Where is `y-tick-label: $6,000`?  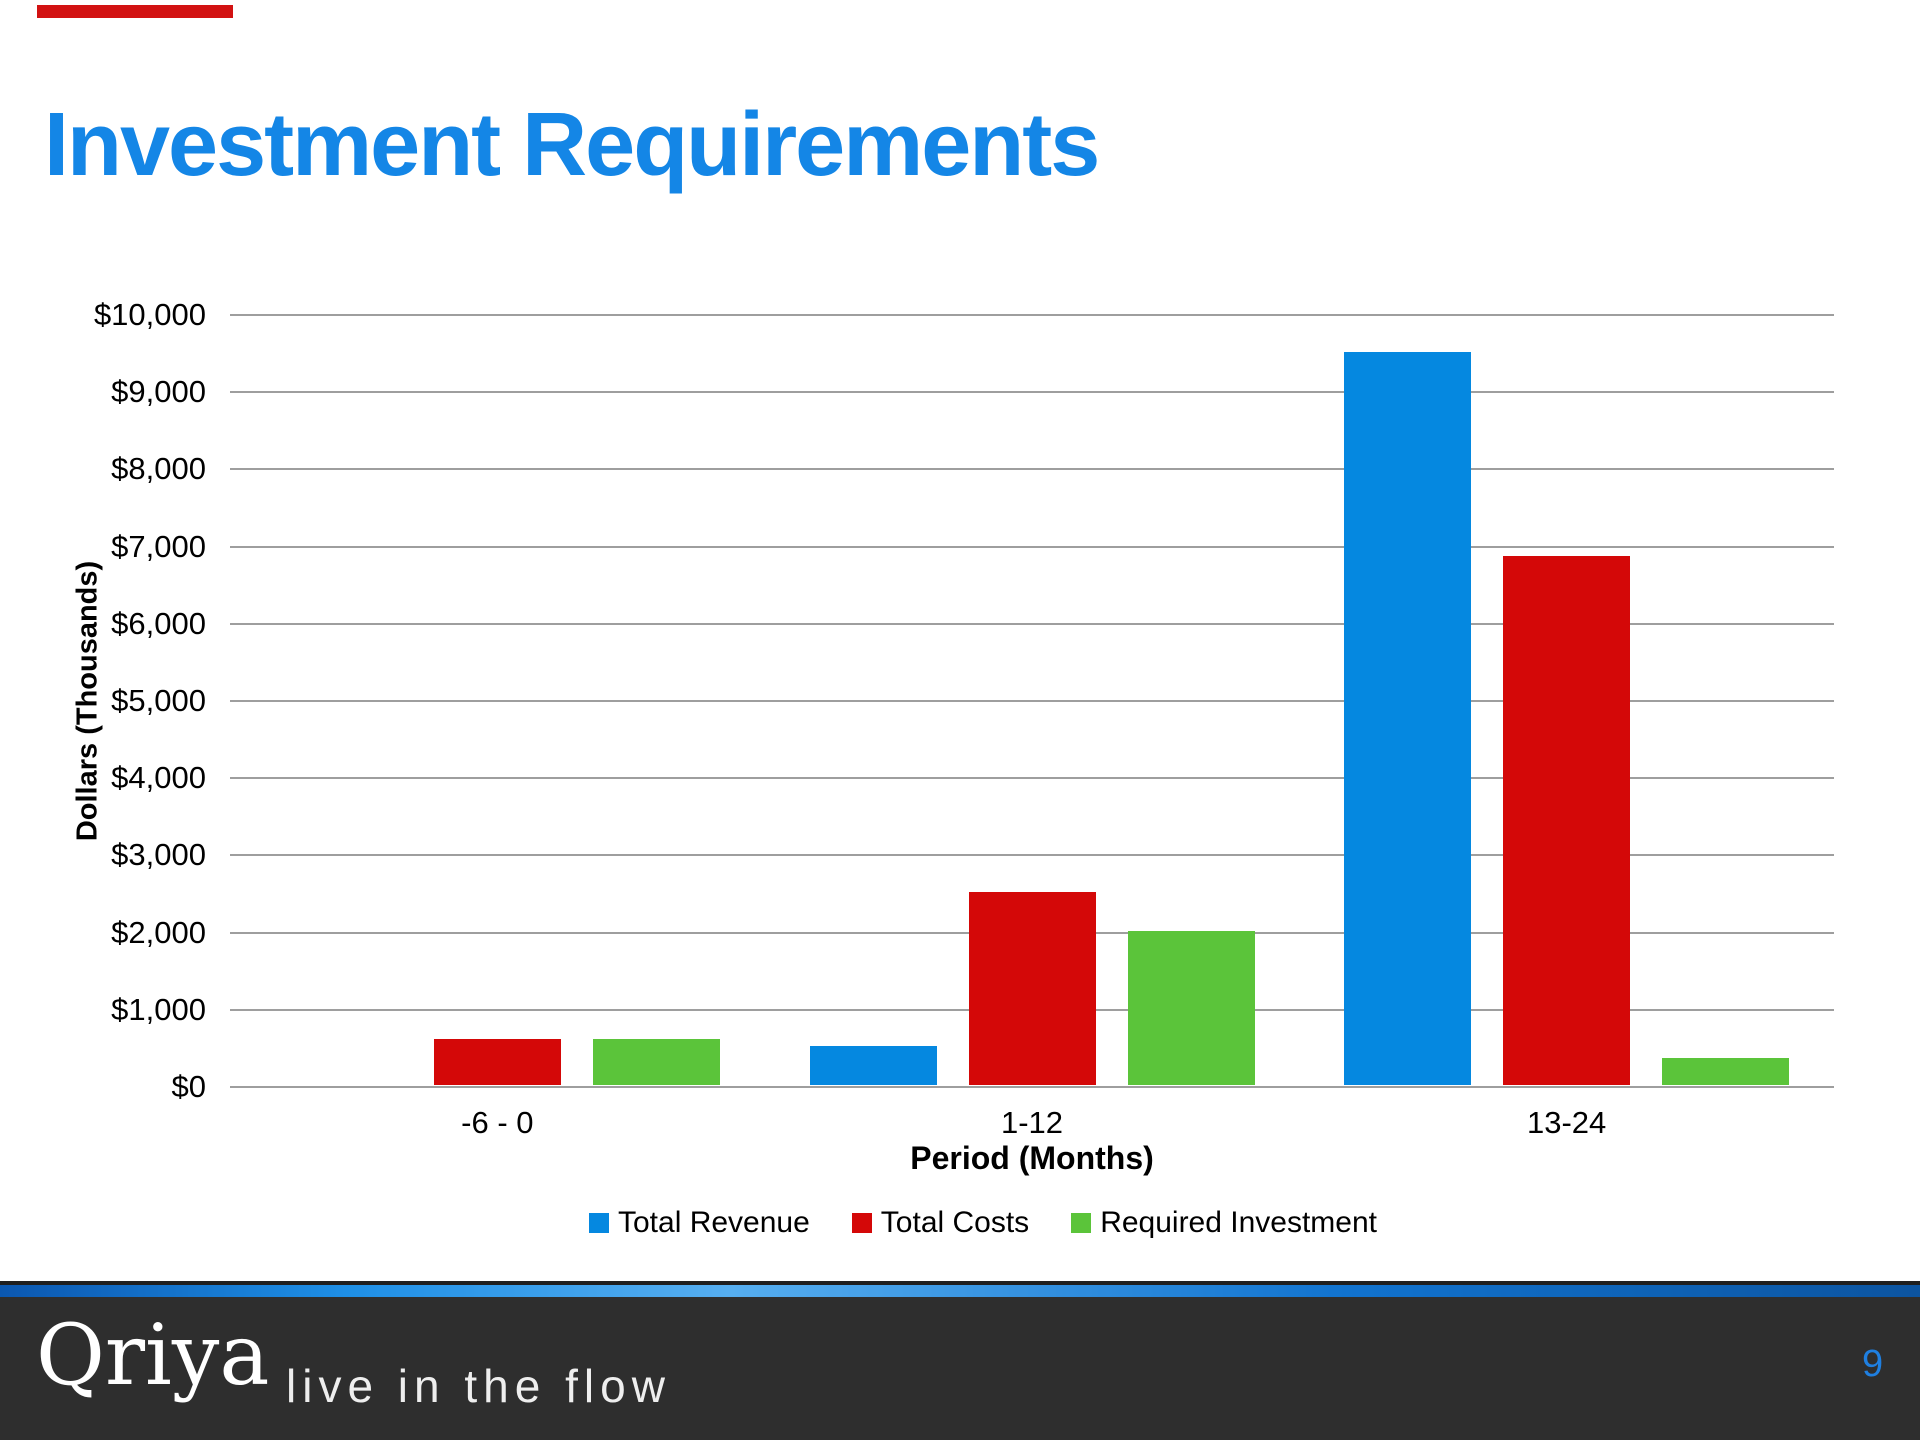 y-tick-label: $6,000 is located at coordinates (158, 623).